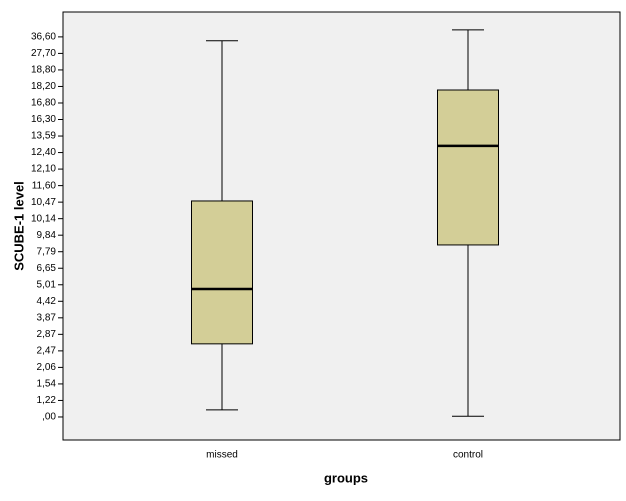  Describe the element at coordinates (43, 103) in the screenshot. I see `y-tick-label: 16,80` at that location.